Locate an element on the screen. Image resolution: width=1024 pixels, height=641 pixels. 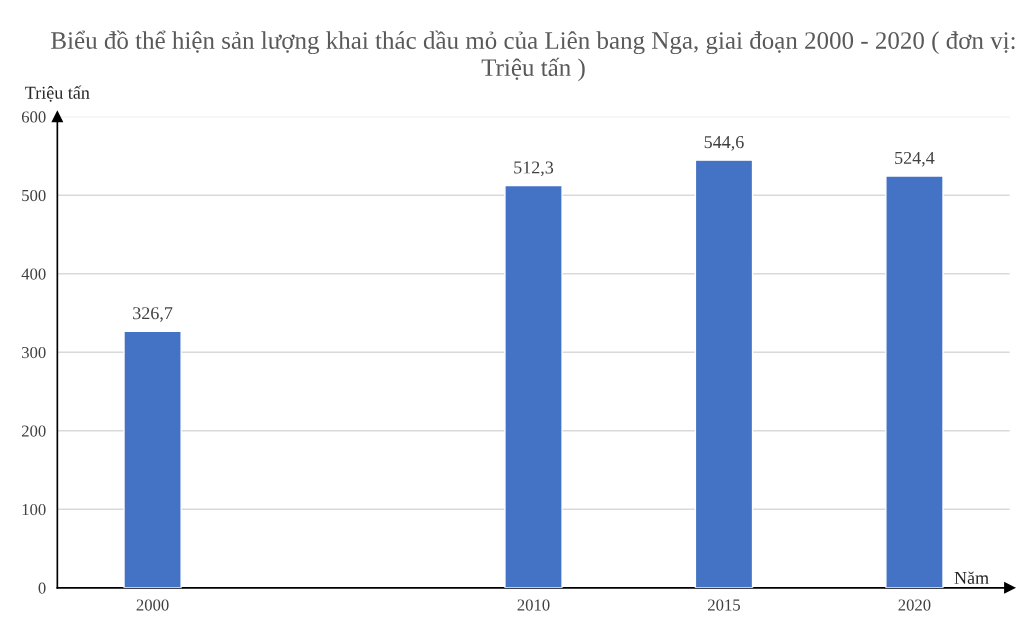
x-axis-title: Năm is located at coordinates (971, 578).